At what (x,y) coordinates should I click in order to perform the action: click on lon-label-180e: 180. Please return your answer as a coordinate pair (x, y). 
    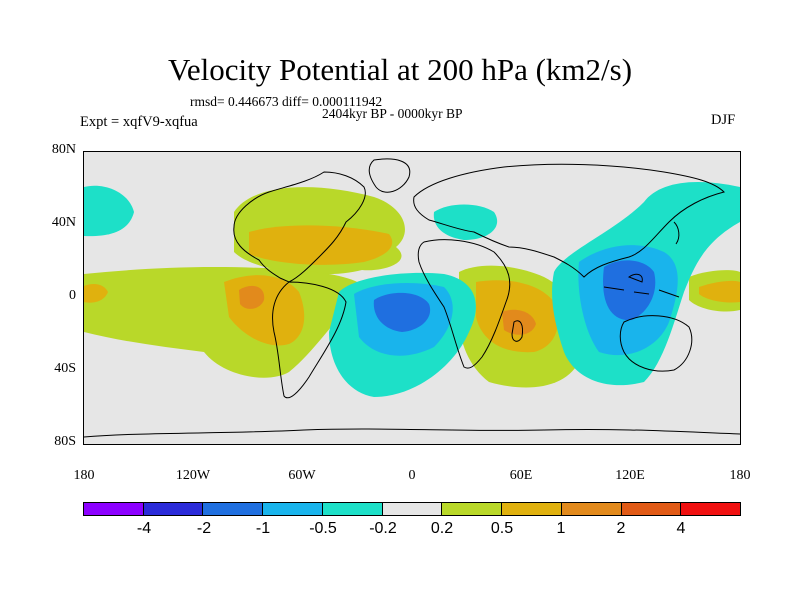
    Looking at the image, I should click on (740, 475).